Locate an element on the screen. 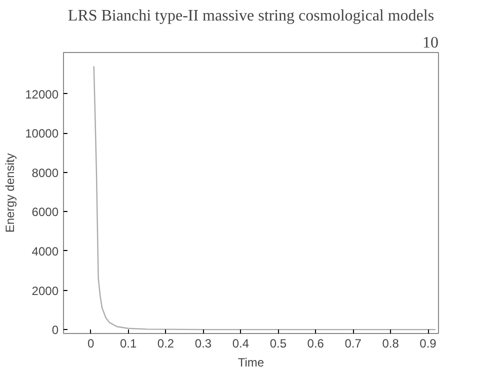  x-tick-label: 0 is located at coordinates (91, 343).